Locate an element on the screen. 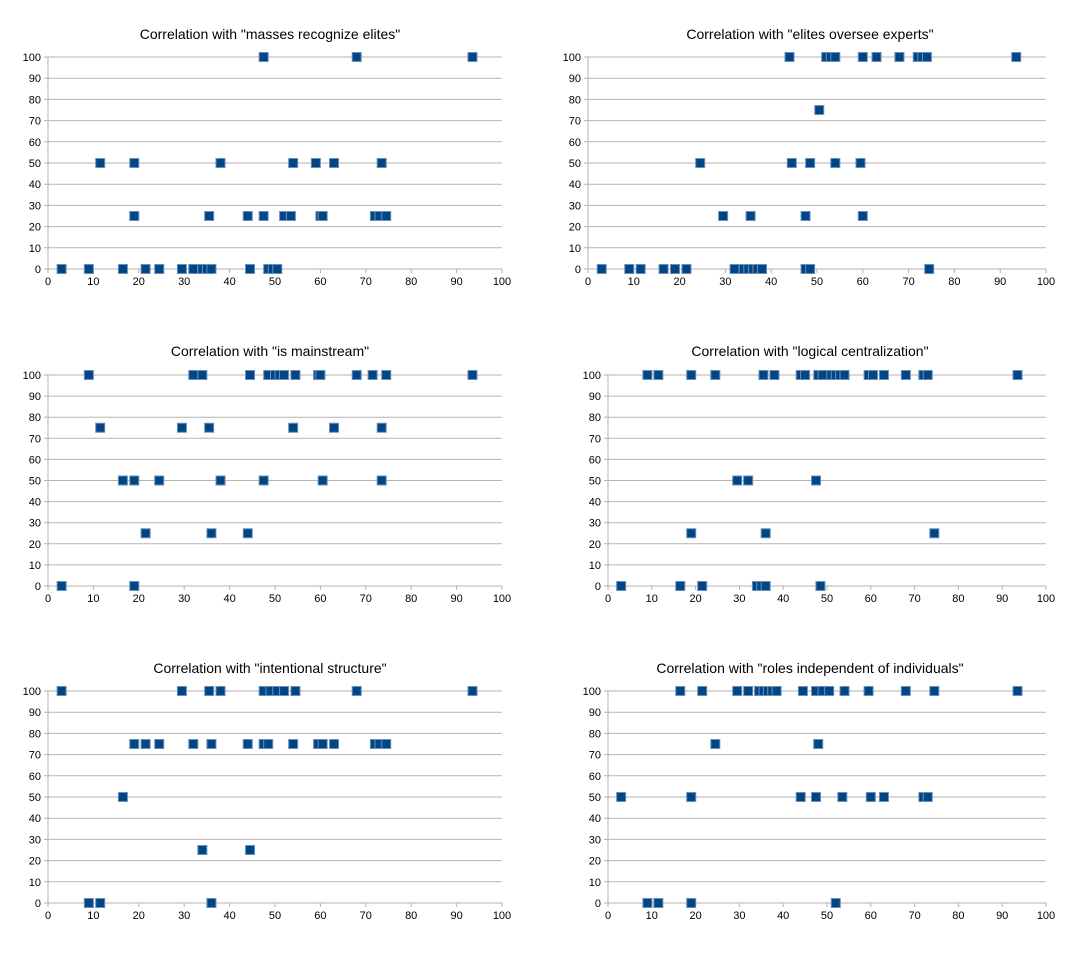  x-tick-label: 40 is located at coordinates (771, 282).